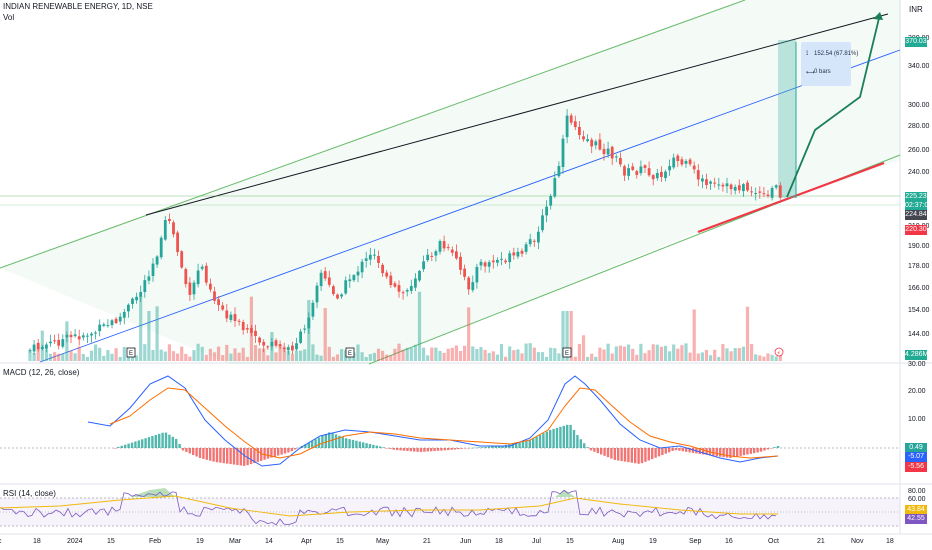 The image size is (932, 550). I want to click on rsi-pane, so click(450, 507).